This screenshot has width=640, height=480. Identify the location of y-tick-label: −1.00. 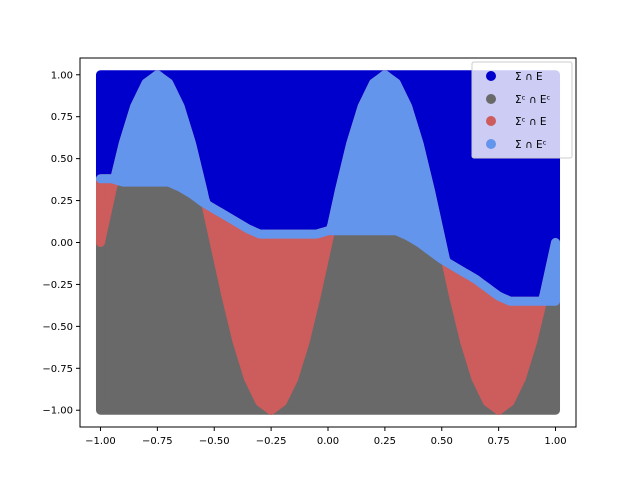
(57, 411).